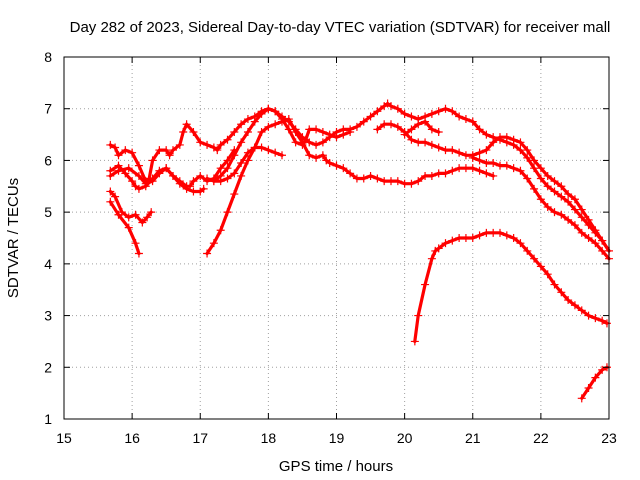  Describe the element at coordinates (336, 466) in the screenshot. I see `x-axis-label: GPS time / hours` at that location.